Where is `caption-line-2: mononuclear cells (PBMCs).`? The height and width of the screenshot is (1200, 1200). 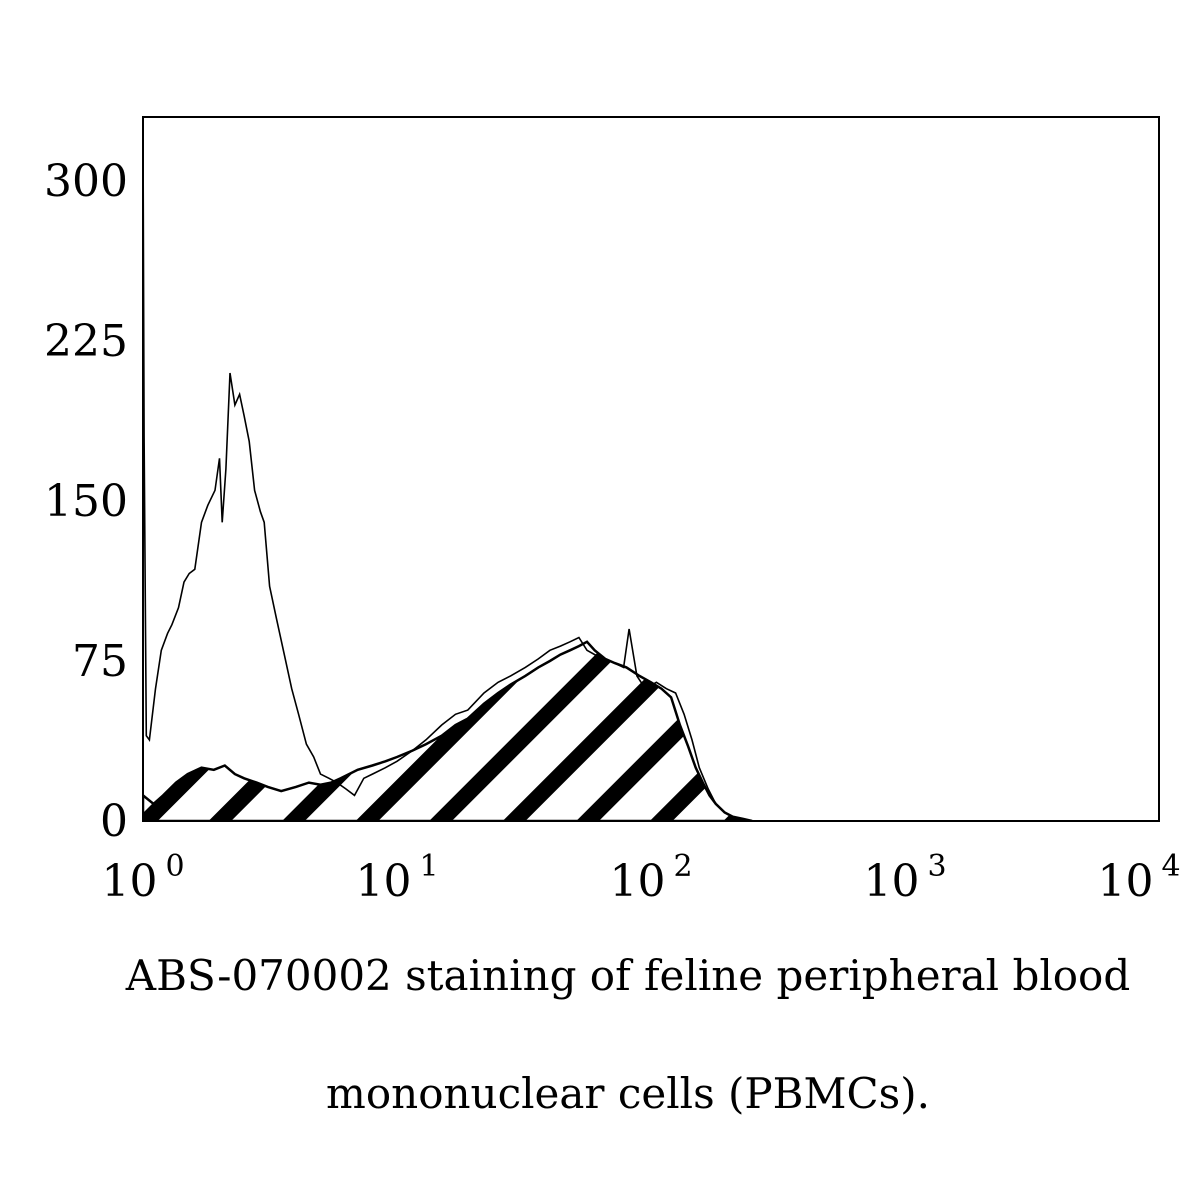 caption-line-2: mononuclear cells (PBMCs). is located at coordinates (628, 1093).